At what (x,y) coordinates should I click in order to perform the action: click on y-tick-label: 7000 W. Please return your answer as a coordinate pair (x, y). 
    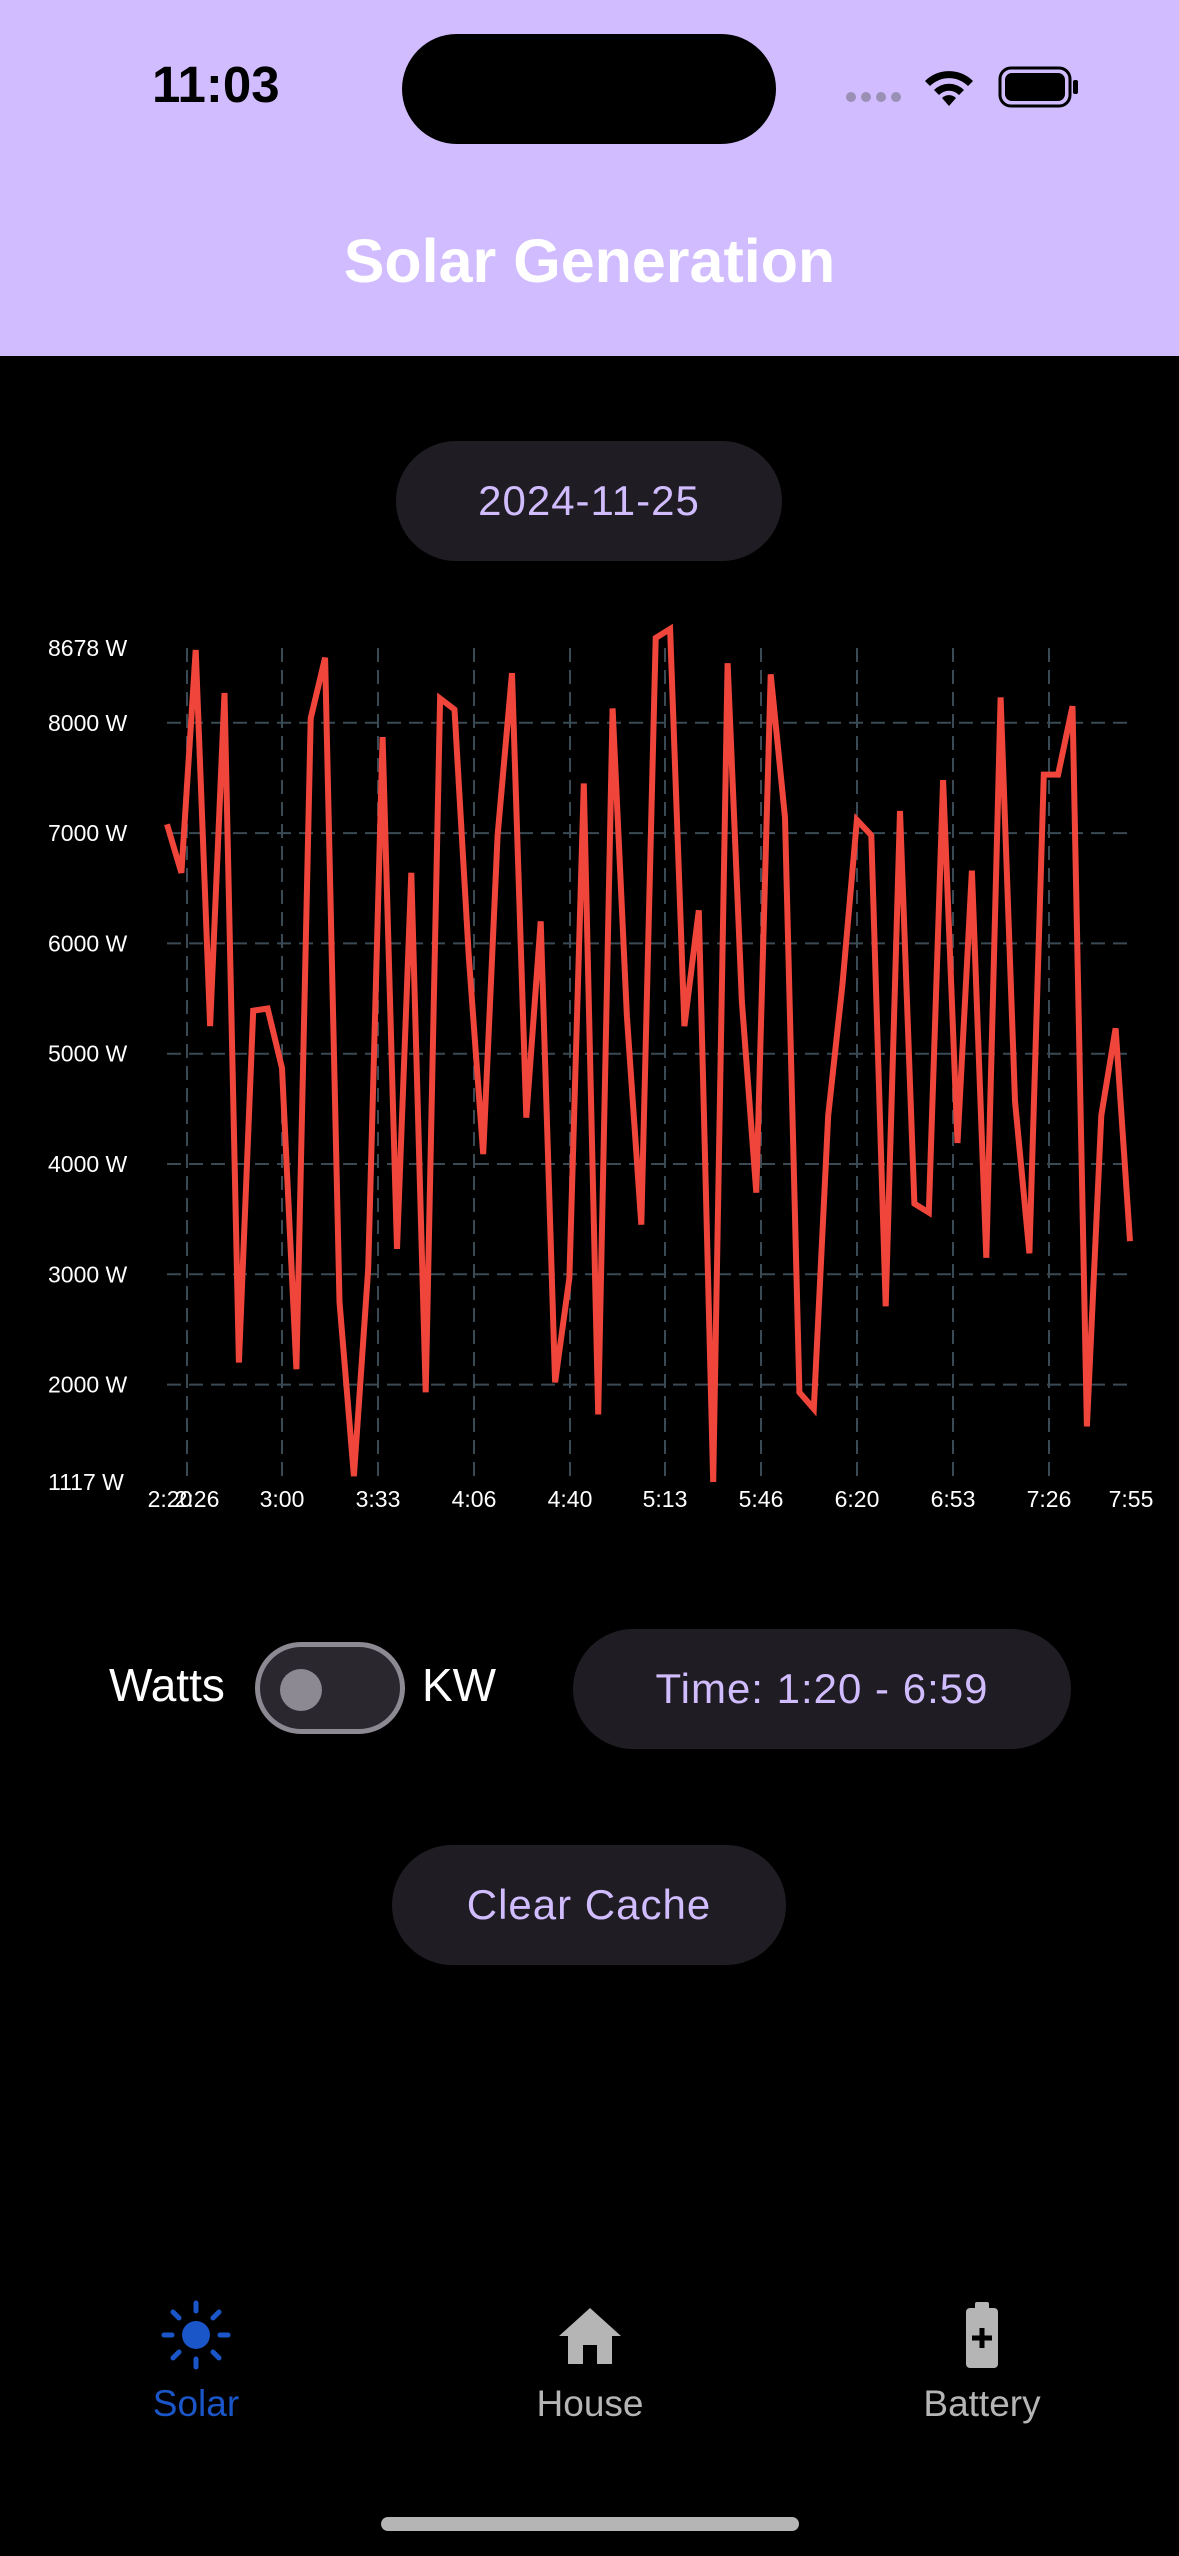
    Looking at the image, I should click on (88, 833).